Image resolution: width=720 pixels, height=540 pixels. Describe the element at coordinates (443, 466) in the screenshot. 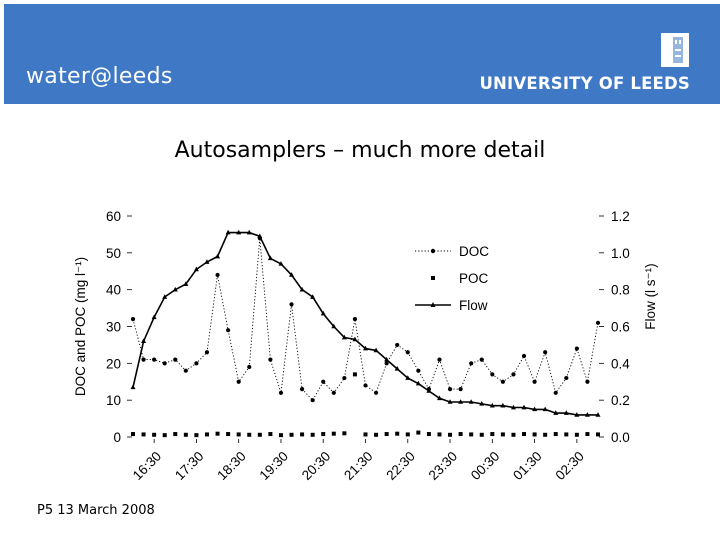

I see `x-tick-label: 23:30` at that location.